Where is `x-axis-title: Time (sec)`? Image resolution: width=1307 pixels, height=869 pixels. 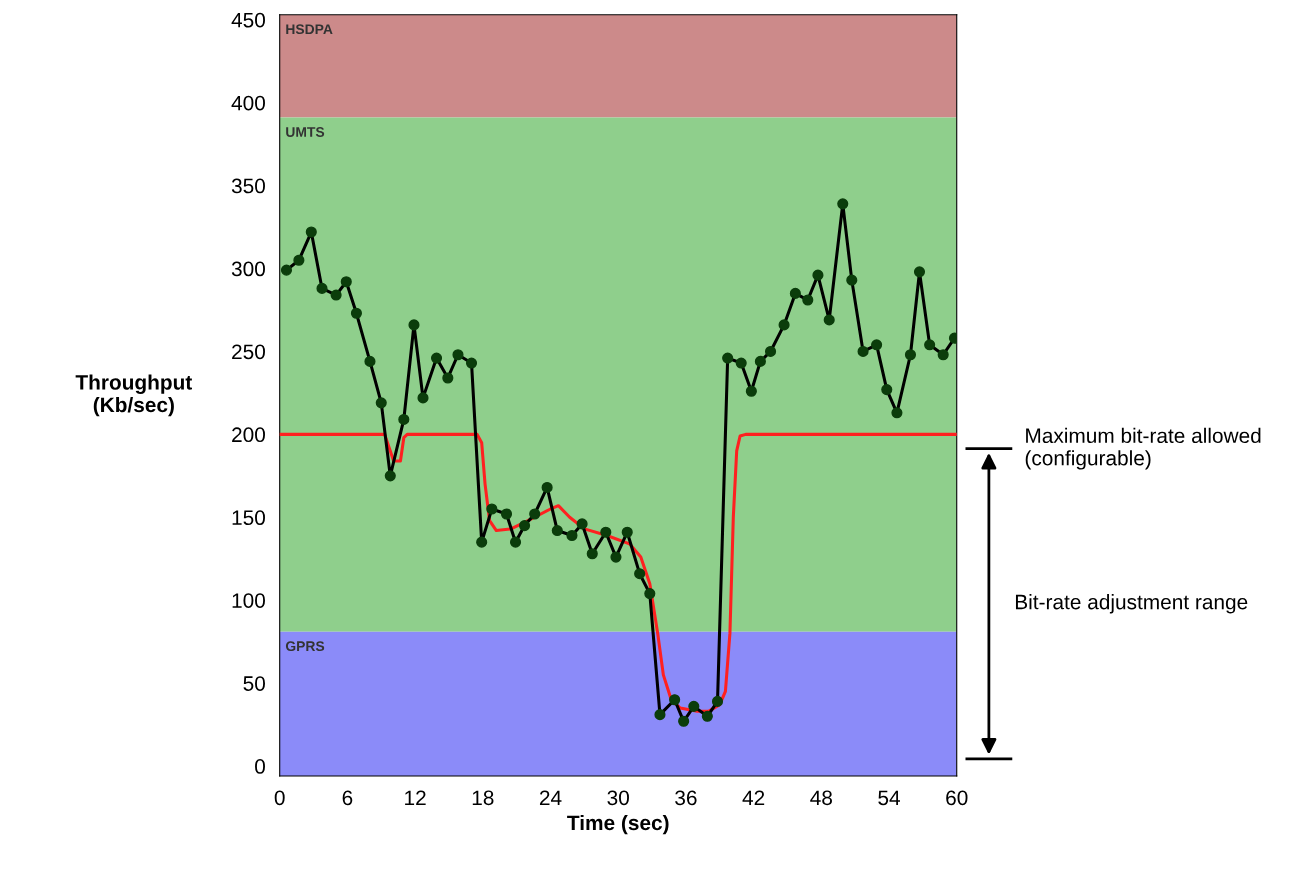
x-axis-title: Time (sec) is located at coordinates (618, 824).